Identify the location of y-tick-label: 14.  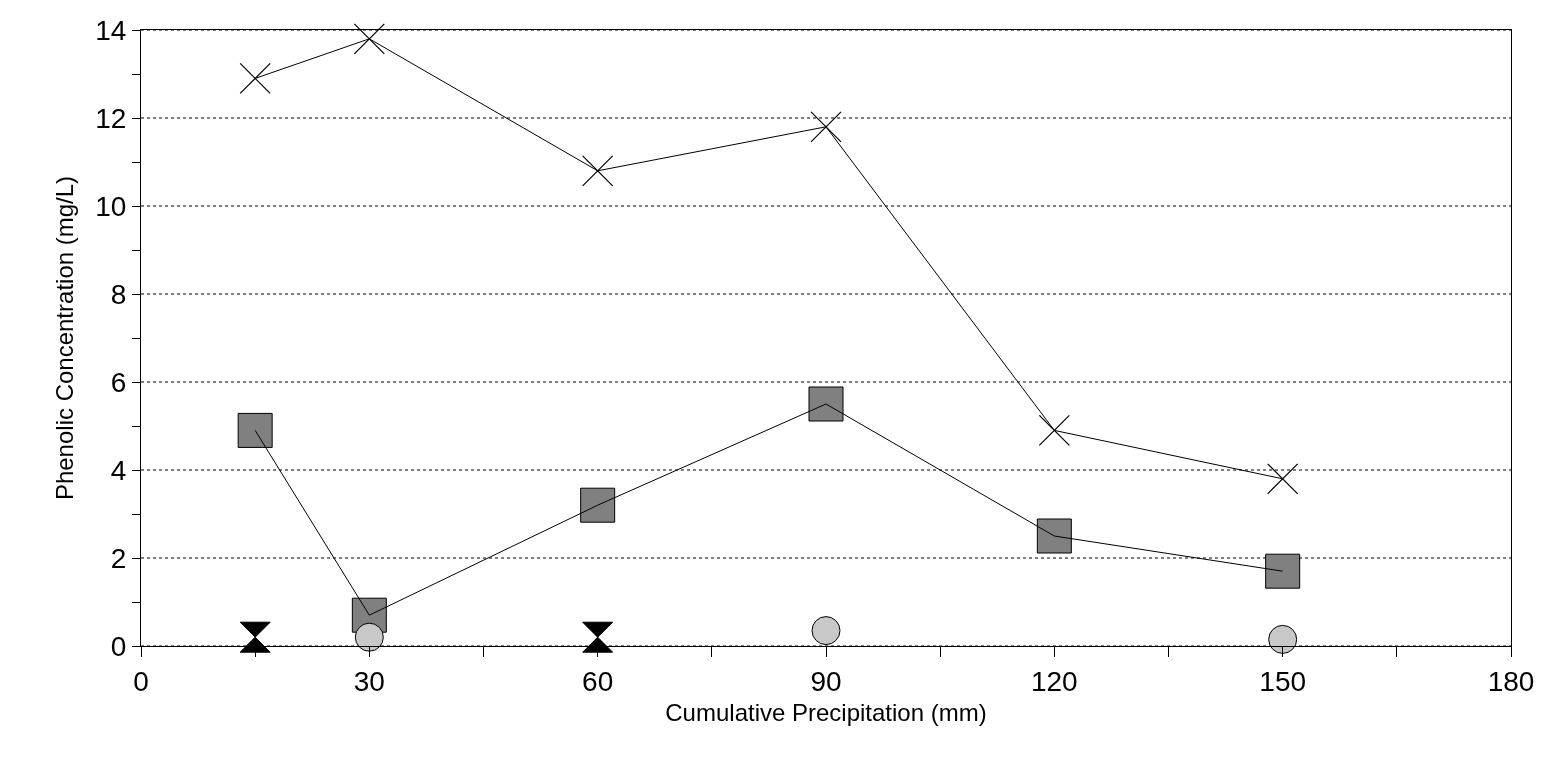
(111, 30).